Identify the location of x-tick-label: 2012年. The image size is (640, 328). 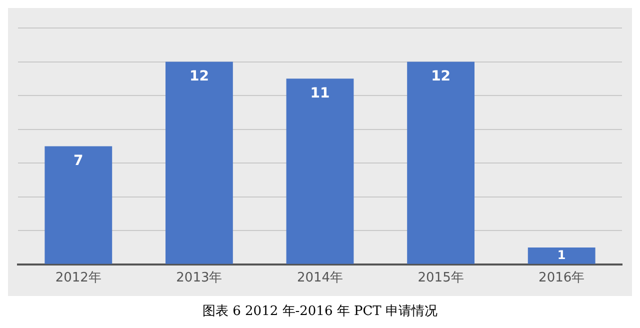
(78, 278).